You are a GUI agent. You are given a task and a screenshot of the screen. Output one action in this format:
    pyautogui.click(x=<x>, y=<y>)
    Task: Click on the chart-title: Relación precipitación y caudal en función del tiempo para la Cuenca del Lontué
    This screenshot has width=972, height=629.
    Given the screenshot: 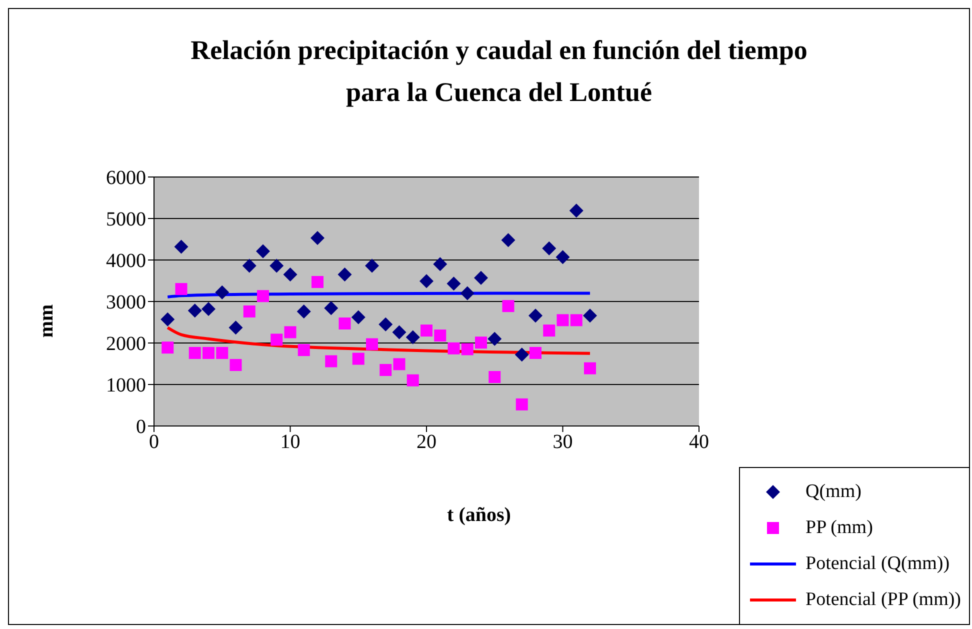 What is the action you would take?
    pyautogui.click(x=499, y=71)
    